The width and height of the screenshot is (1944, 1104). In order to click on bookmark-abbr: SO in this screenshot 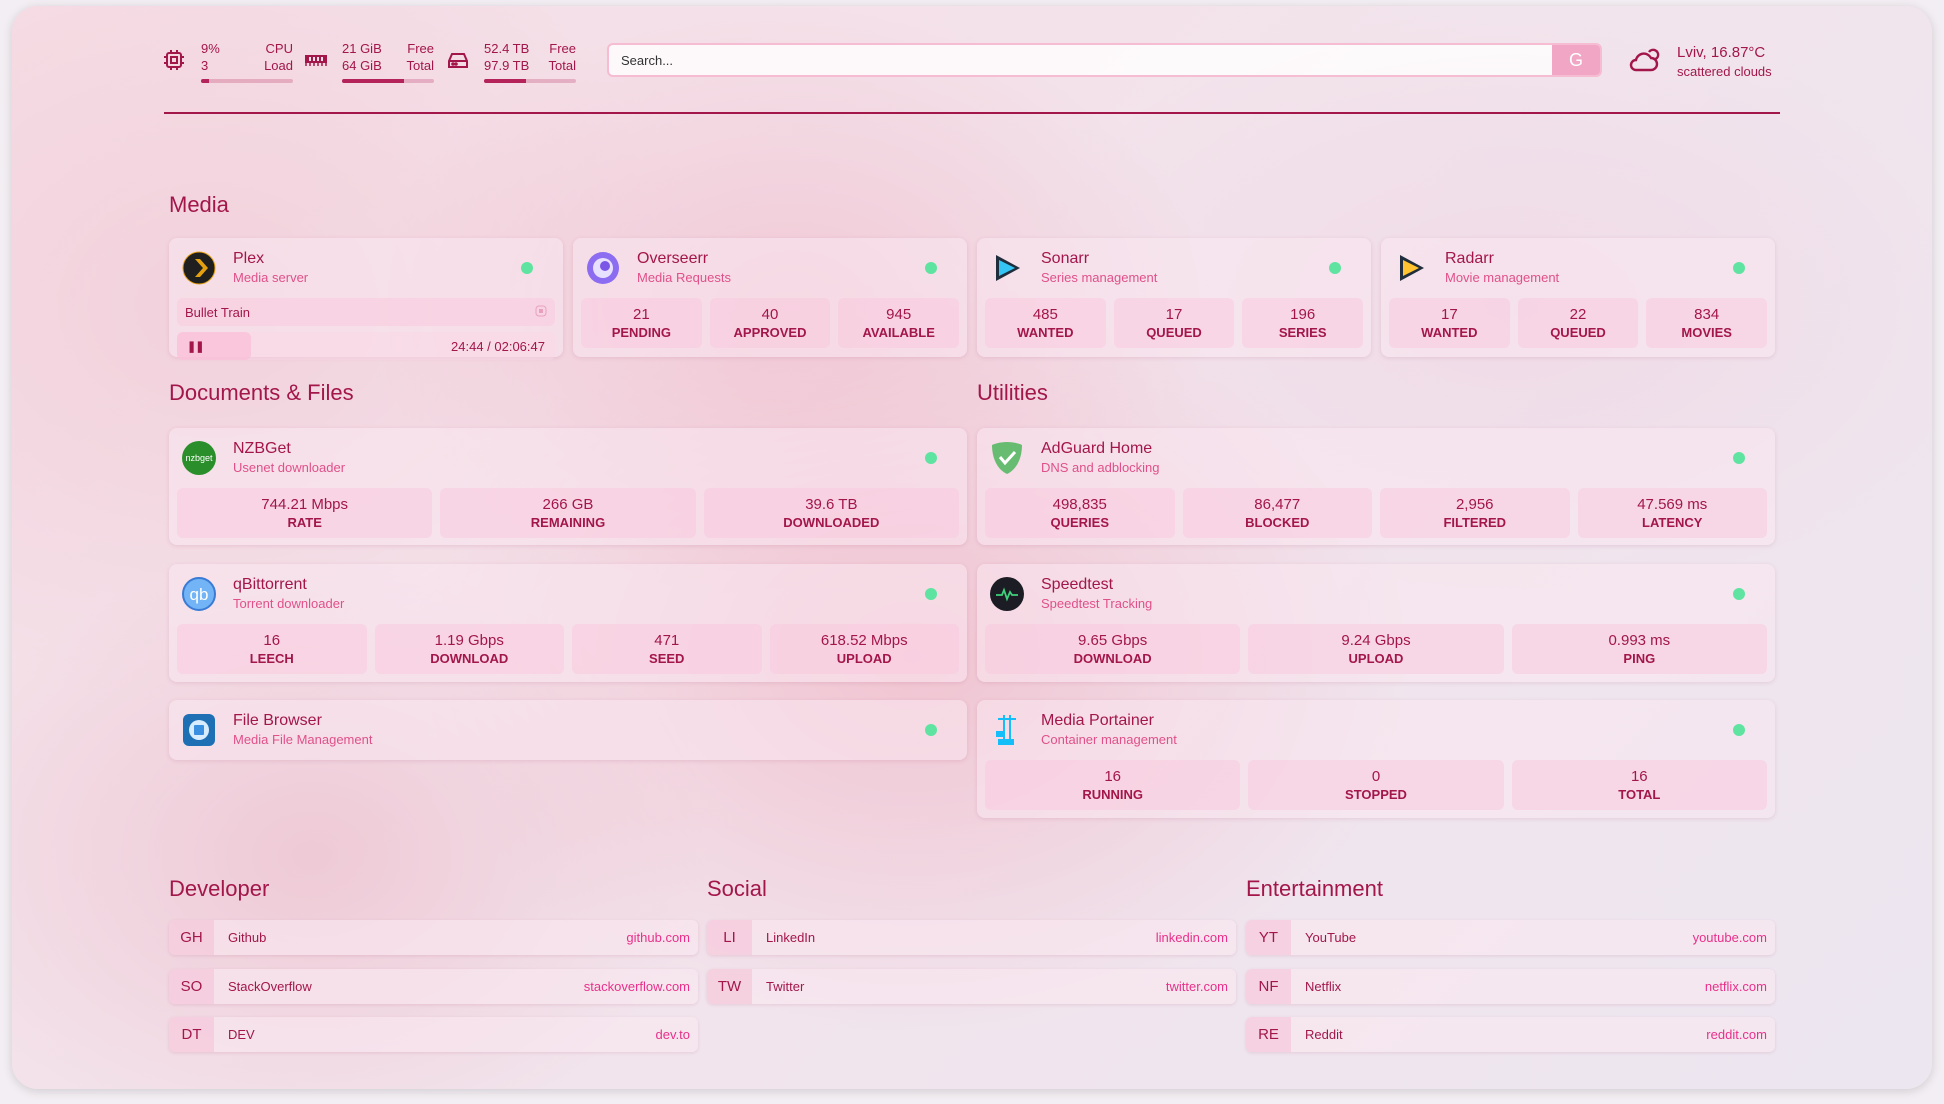, I will do `click(191, 986)`.